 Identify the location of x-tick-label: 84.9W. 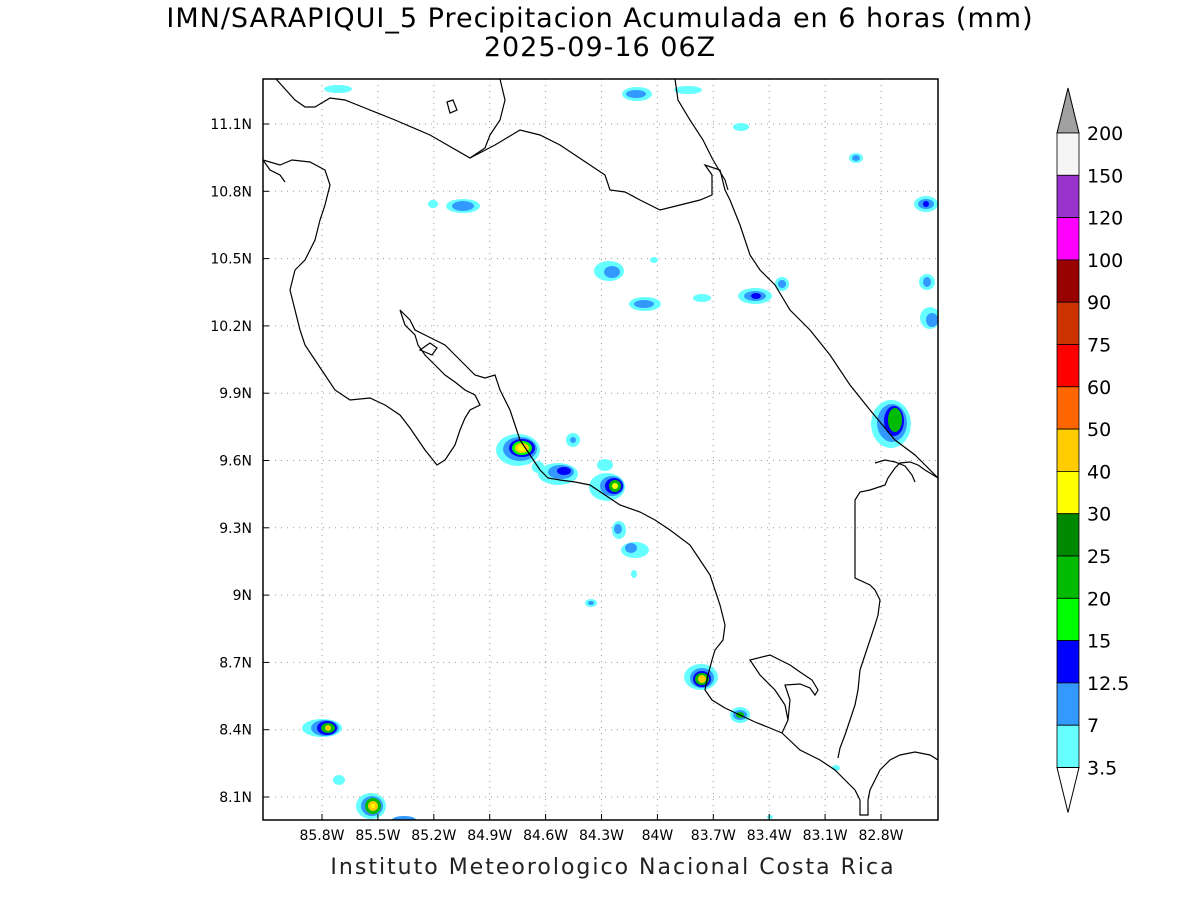
(489, 836).